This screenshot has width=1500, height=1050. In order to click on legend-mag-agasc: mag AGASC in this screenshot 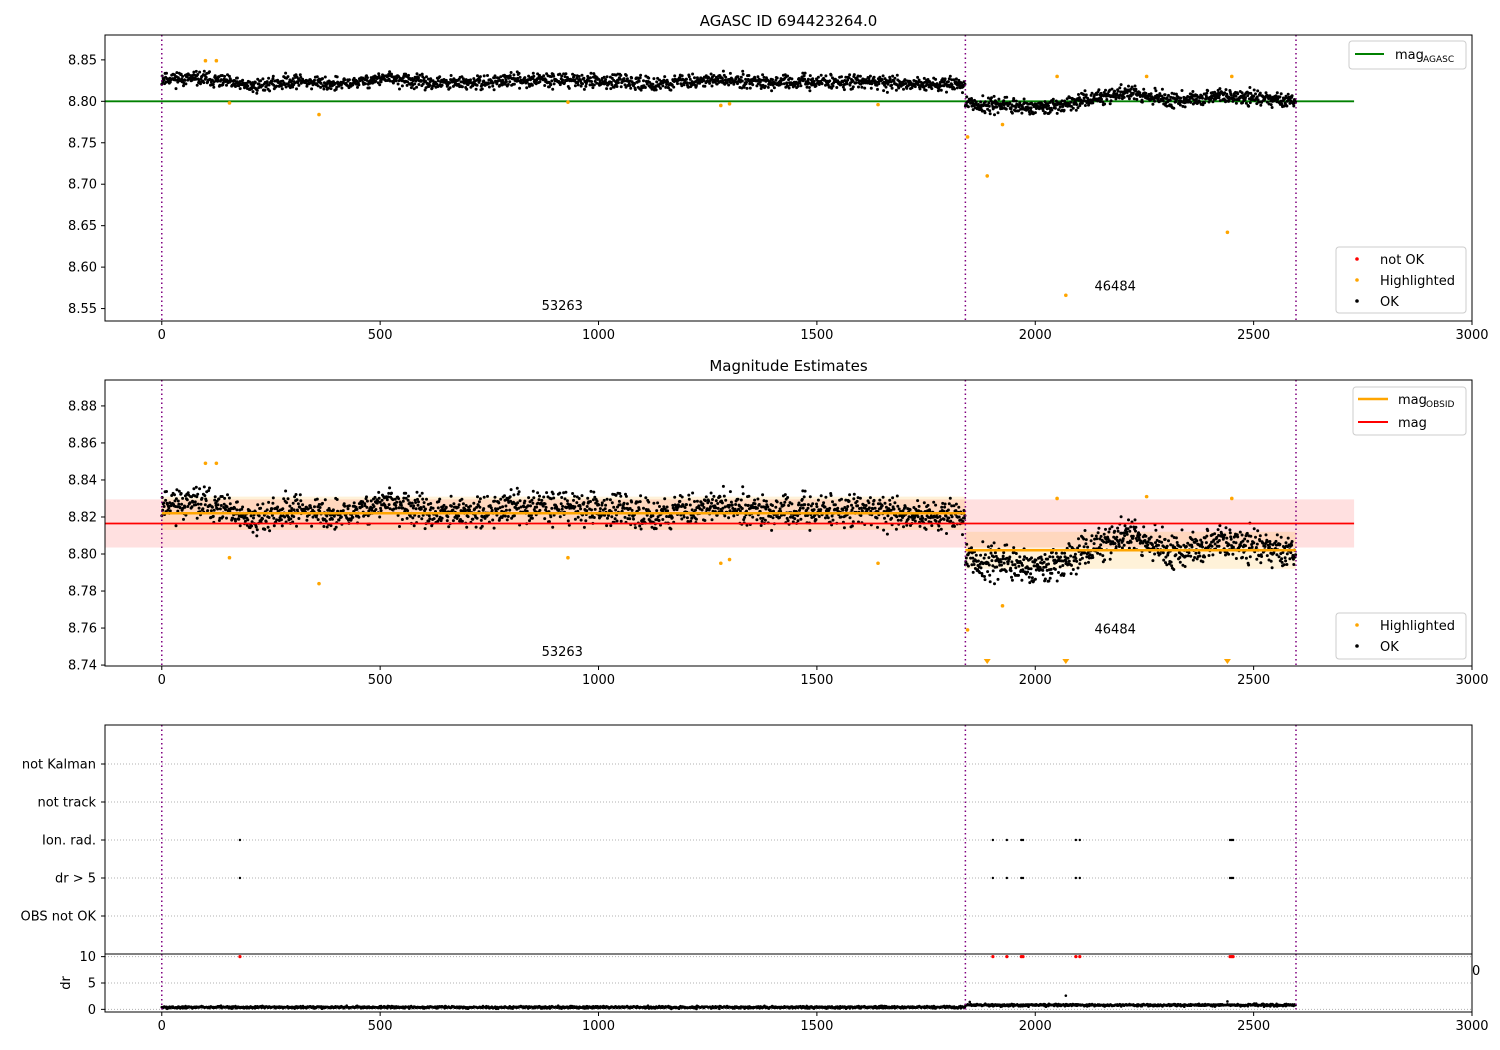, I will do `click(1407, 55)`.